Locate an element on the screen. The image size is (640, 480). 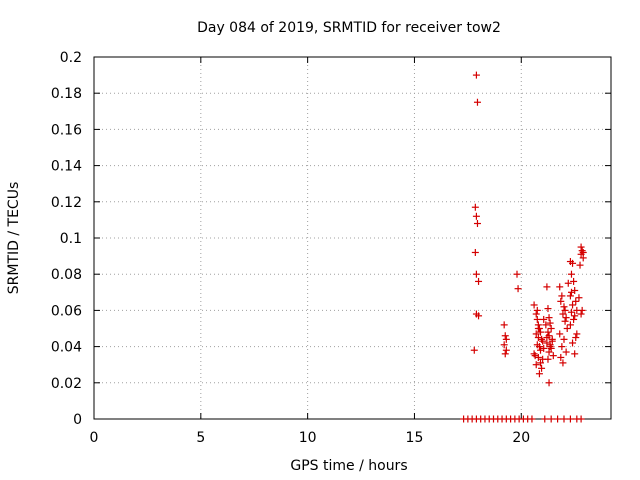
y-tick-label: 0.2 is located at coordinates (71, 58).